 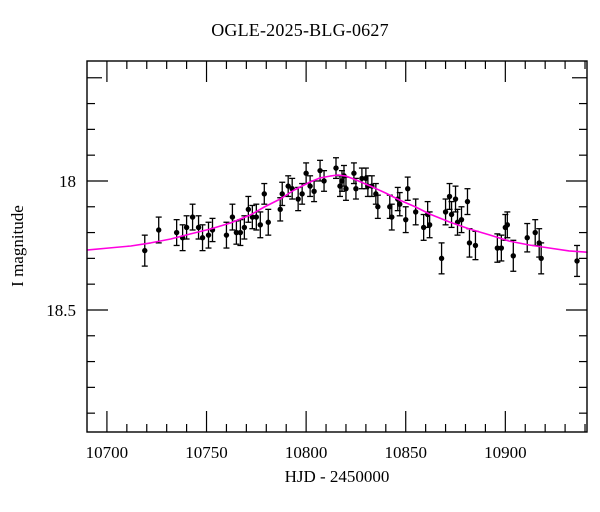 What do you see at coordinates (505, 452) in the screenshot?
I see `x-tick-label: 10900` at bounding box center [505, 452].